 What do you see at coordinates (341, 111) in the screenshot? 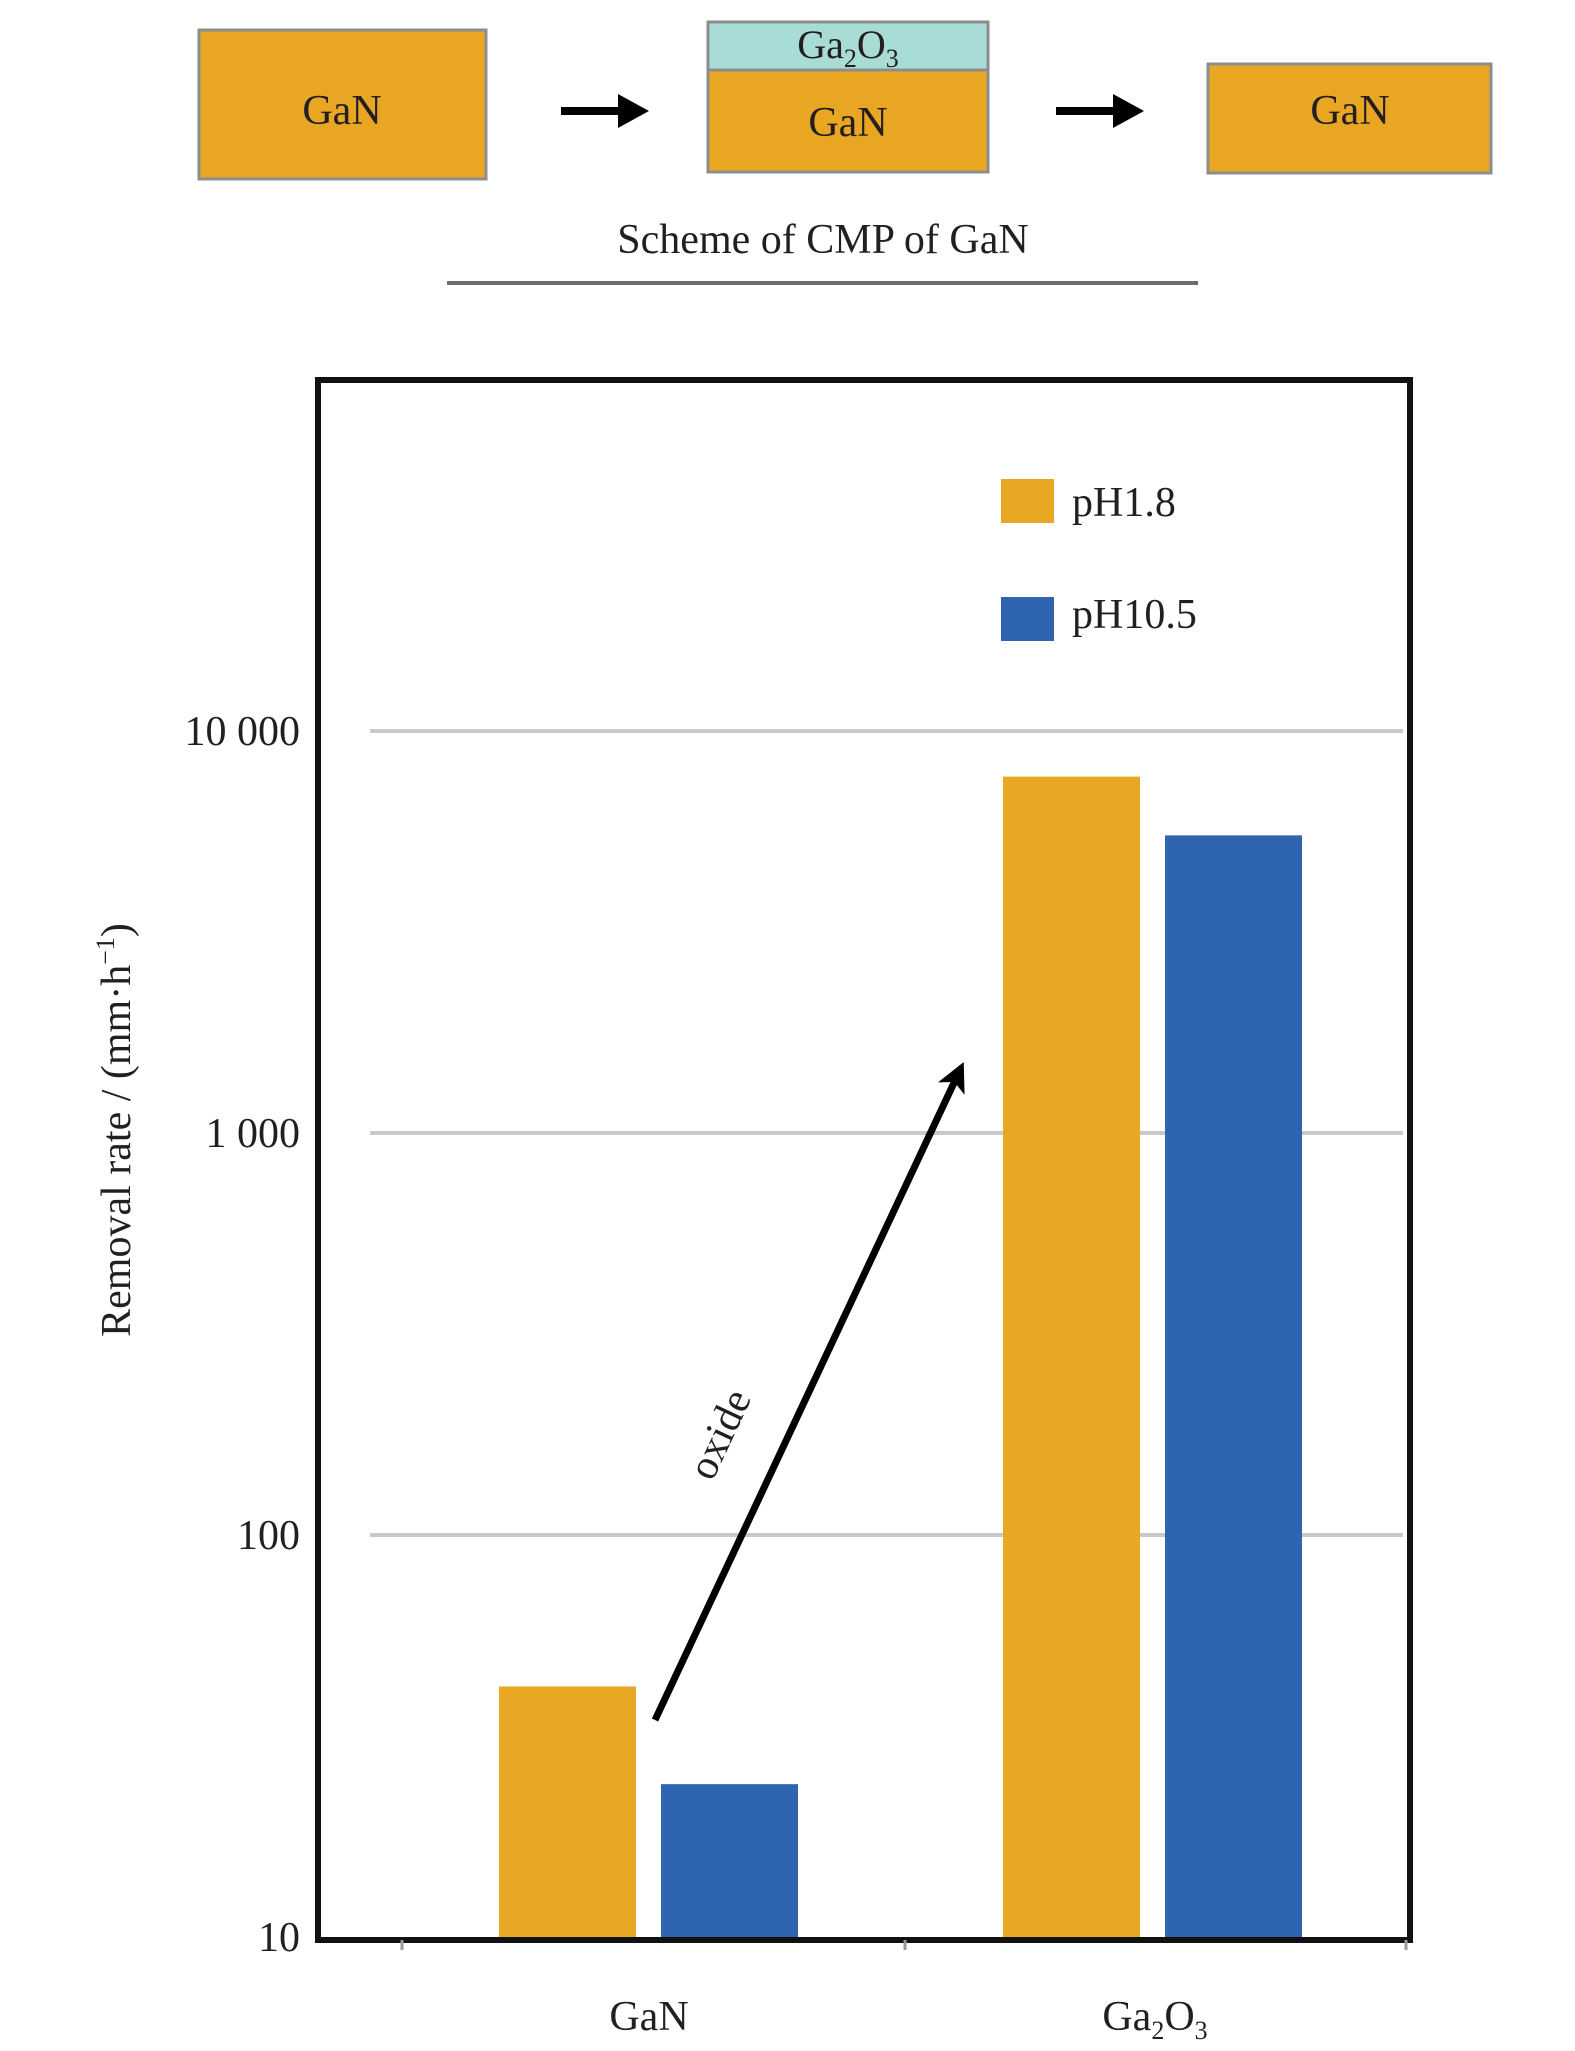
I see `scheme-block-initial-label: GaN` at bounding box center [341, 111].